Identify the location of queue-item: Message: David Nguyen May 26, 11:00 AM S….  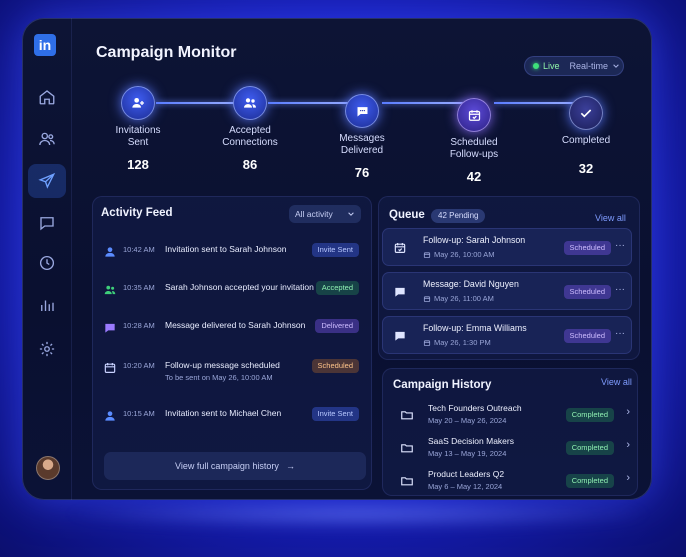
(507, 291).